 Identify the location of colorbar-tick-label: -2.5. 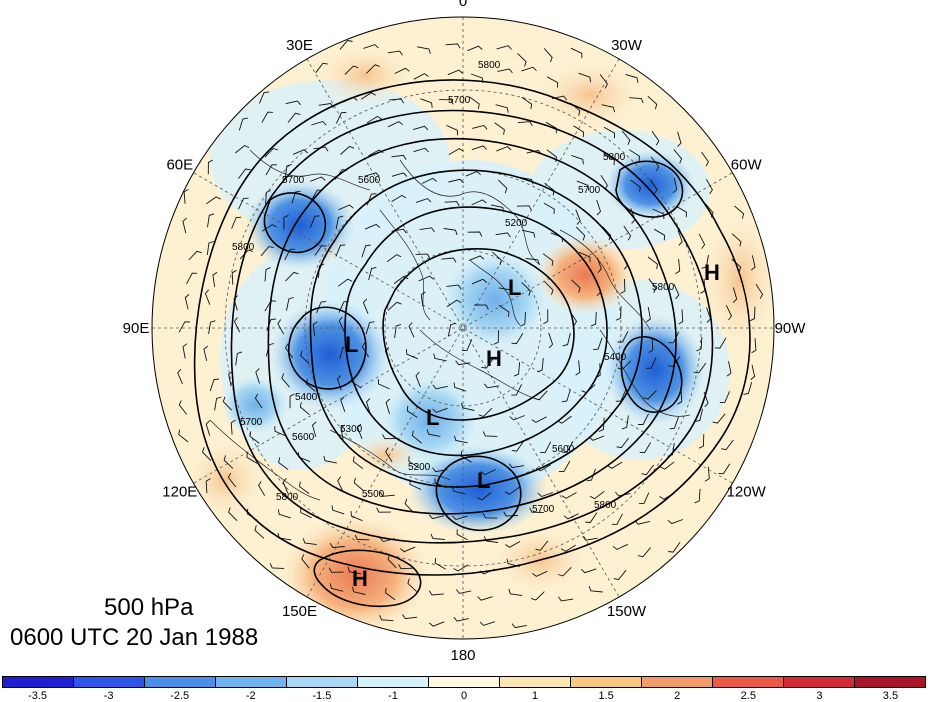
(180, 696).